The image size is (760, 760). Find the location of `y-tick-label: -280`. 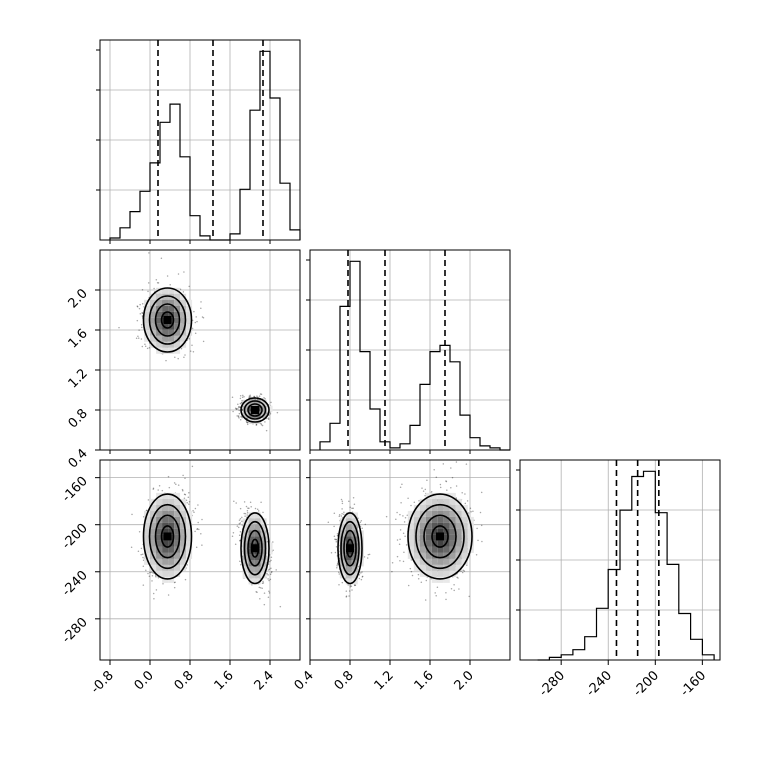

y-tick-label: -280 is located at coordinates (74, 630).